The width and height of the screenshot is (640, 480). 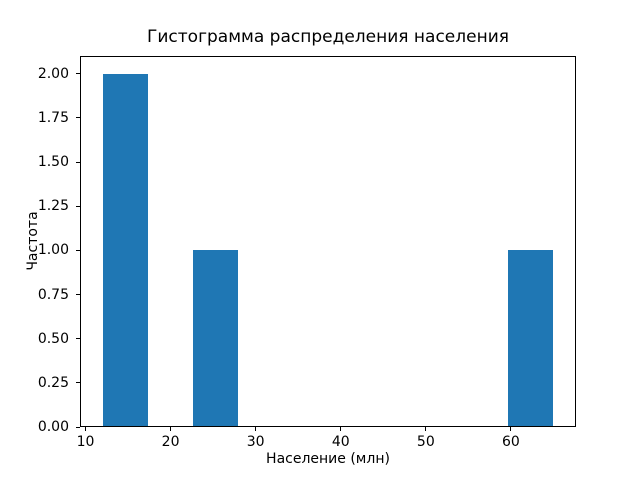 I want to click on y-tick-label: 0.75, so click(x=53, y=294).